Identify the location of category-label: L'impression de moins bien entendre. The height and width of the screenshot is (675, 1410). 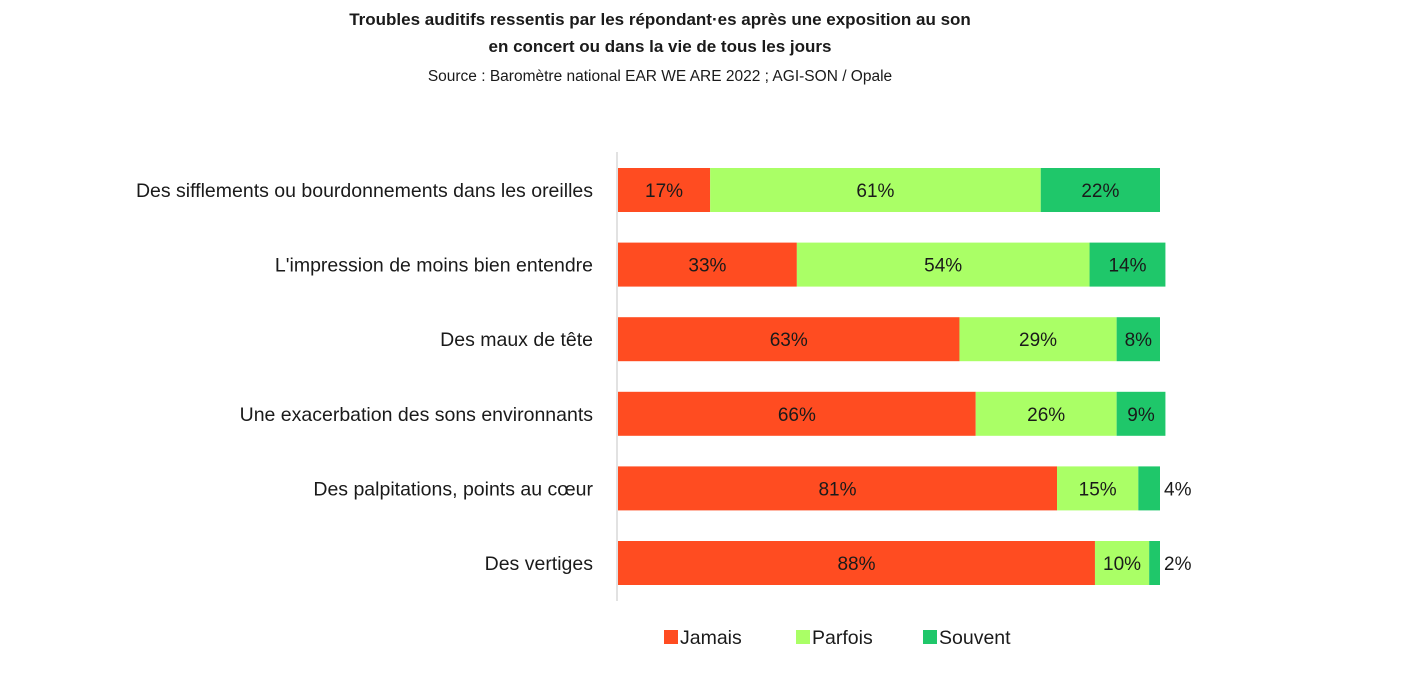
(434, 266).